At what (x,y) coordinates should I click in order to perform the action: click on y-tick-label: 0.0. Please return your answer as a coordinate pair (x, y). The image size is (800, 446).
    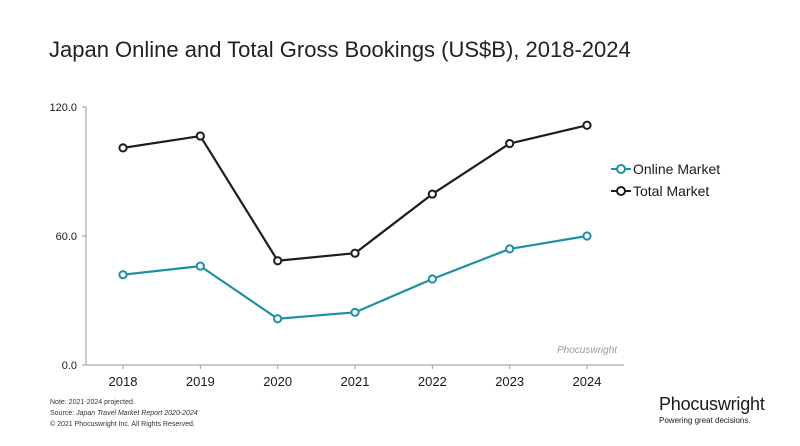
    Looking at the image, I should click on (69, 366).